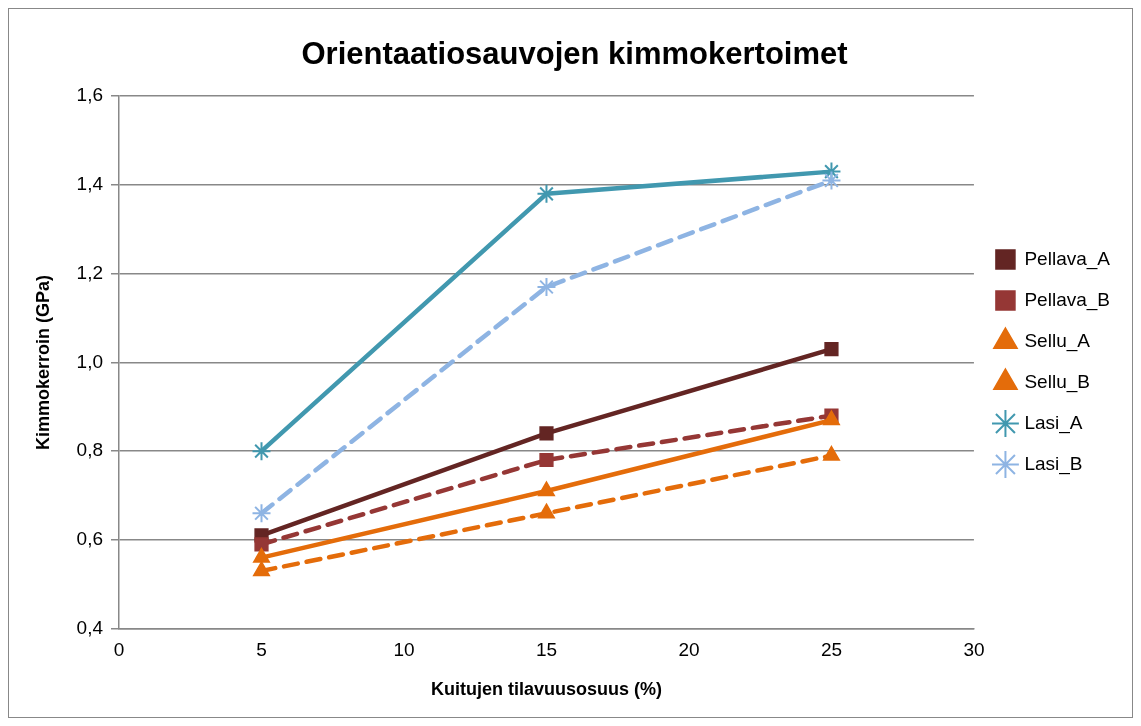 This screenshot has width=1141, height=726. Describe the element at coordinates (90, 627) in the screenshot. I see `y-tick-label: 0,4` at that location.